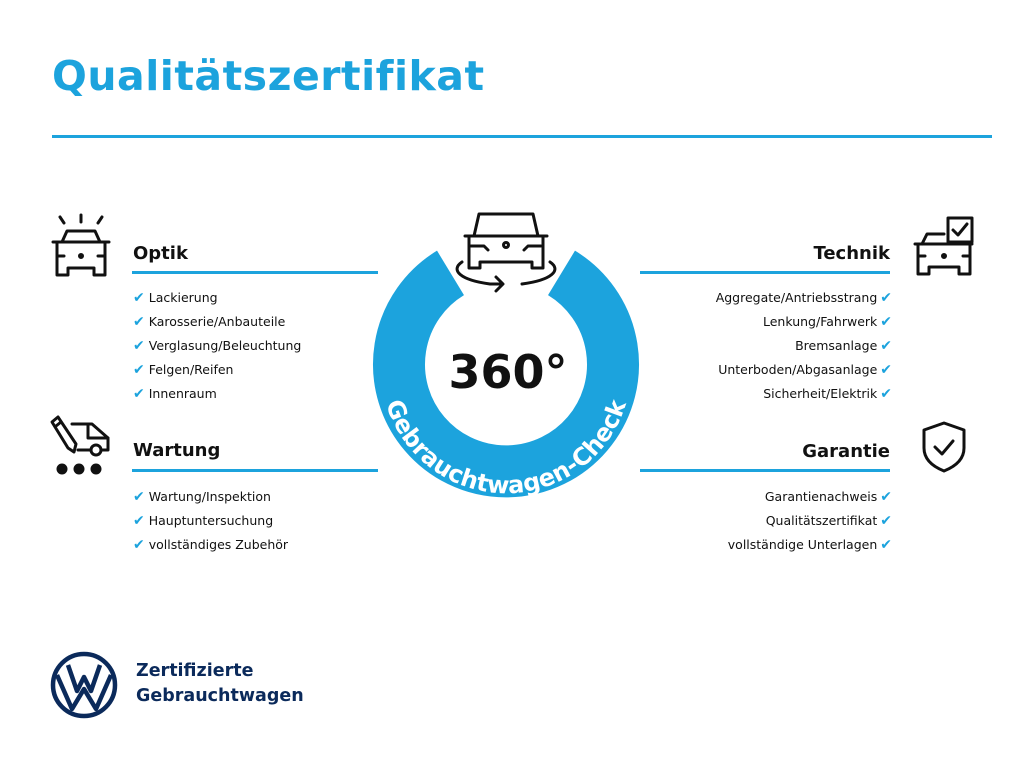 This screenshot has width=1024, height=768. What do you see at coordinates (202, 497) in the screenshot?
I see `list-item: ✔ Wartung/Inspektion` at bounding box center [202, 497].